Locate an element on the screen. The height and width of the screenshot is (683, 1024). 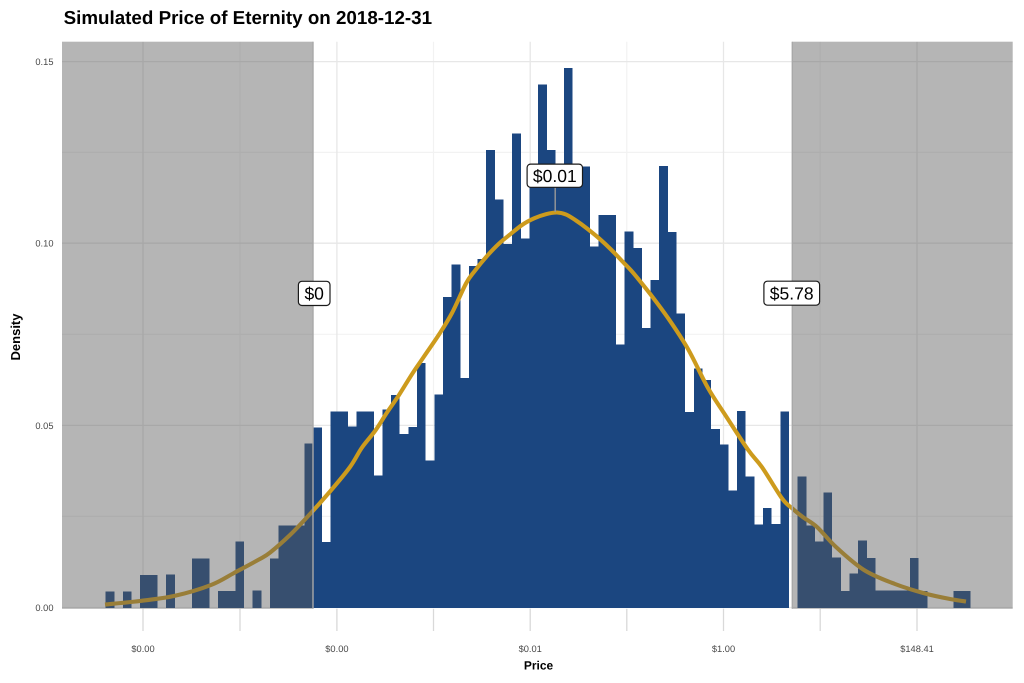
svg-text: 0.05 is located at coordinates (44, 426).